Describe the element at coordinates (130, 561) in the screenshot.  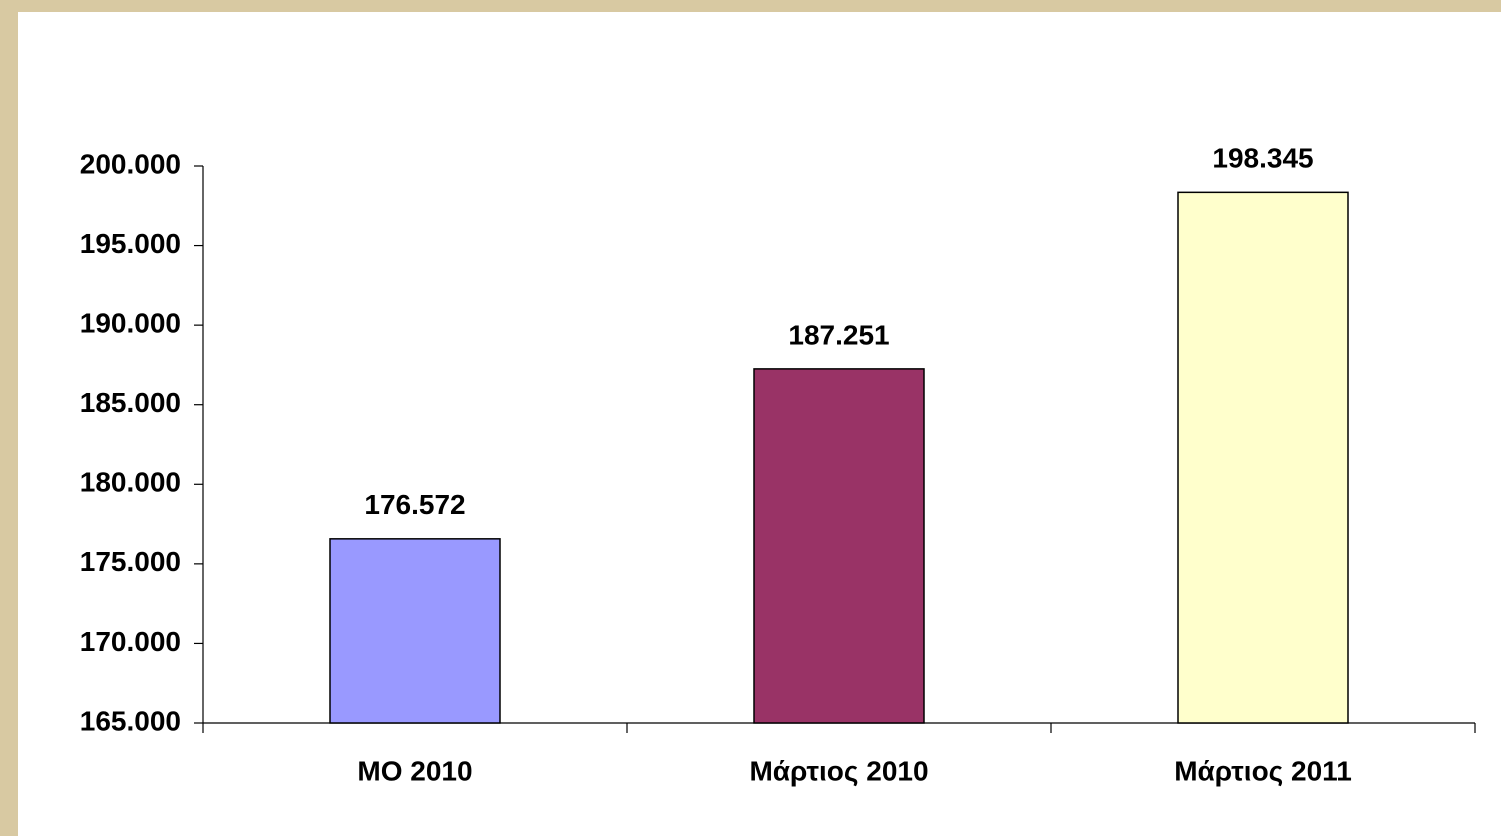
I see `y-tick-label: 175.000` at that location.